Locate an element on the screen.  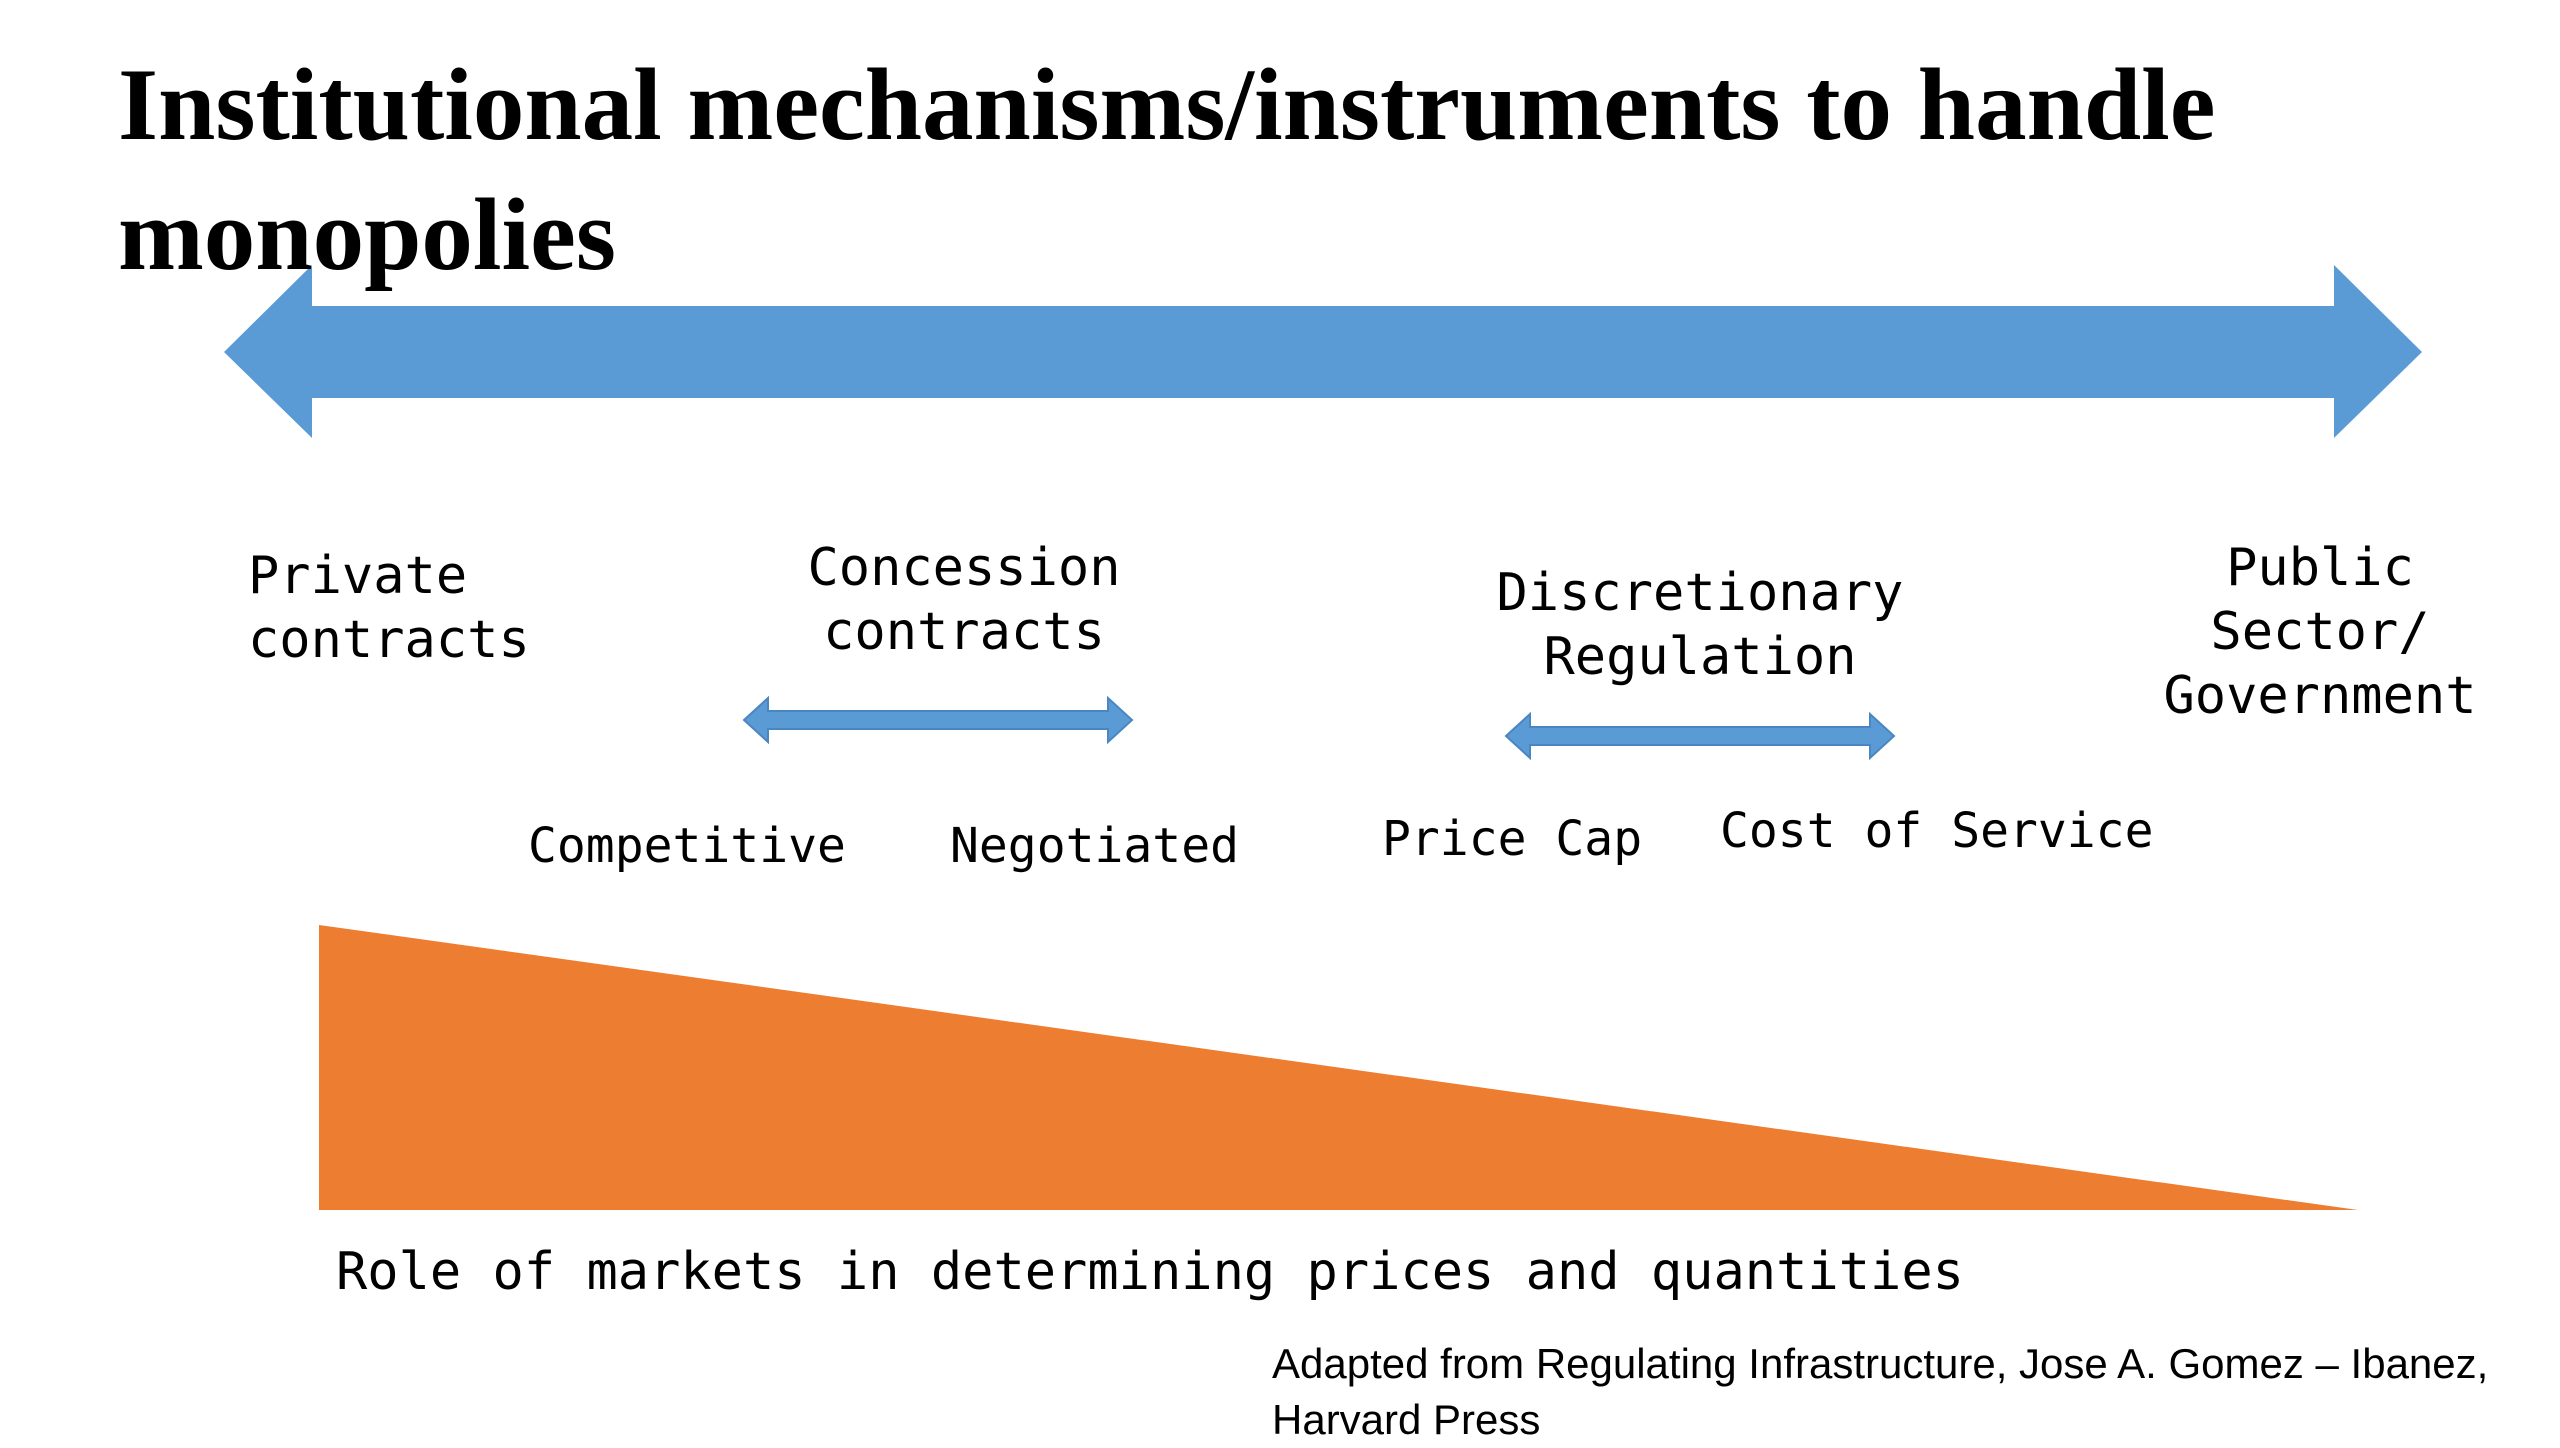
concession-double-arrow is located at coordinates (938, 720).